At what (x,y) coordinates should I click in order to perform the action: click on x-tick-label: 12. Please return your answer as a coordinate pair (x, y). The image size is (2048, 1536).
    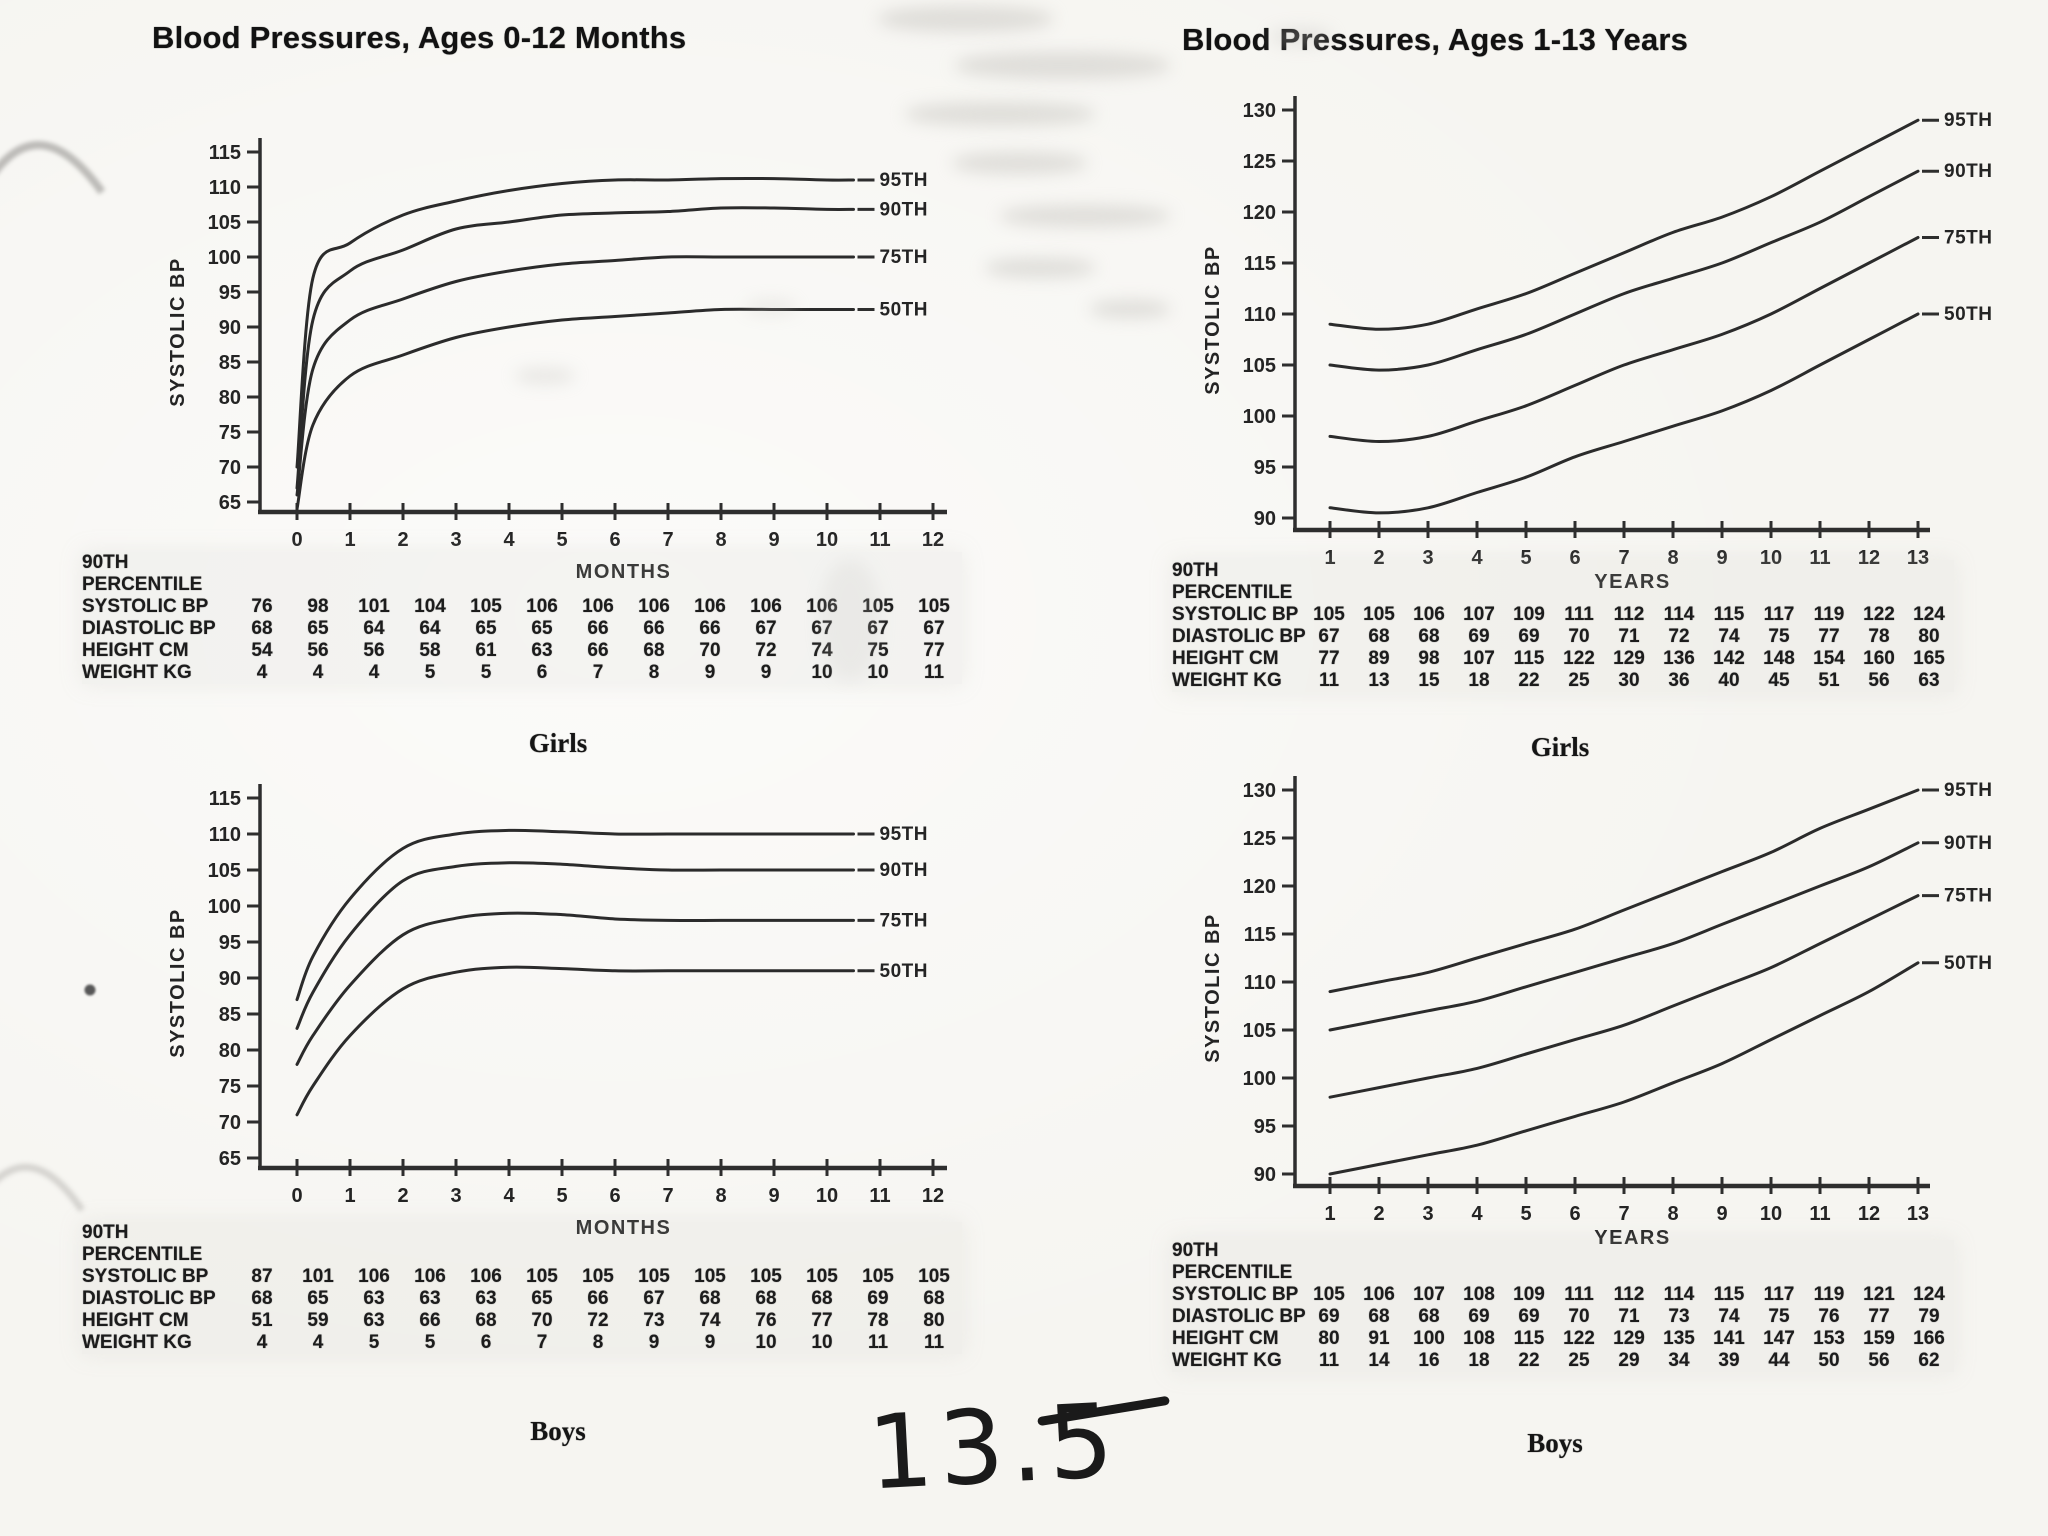
    Looking at the image, I should click on (933, 1196).